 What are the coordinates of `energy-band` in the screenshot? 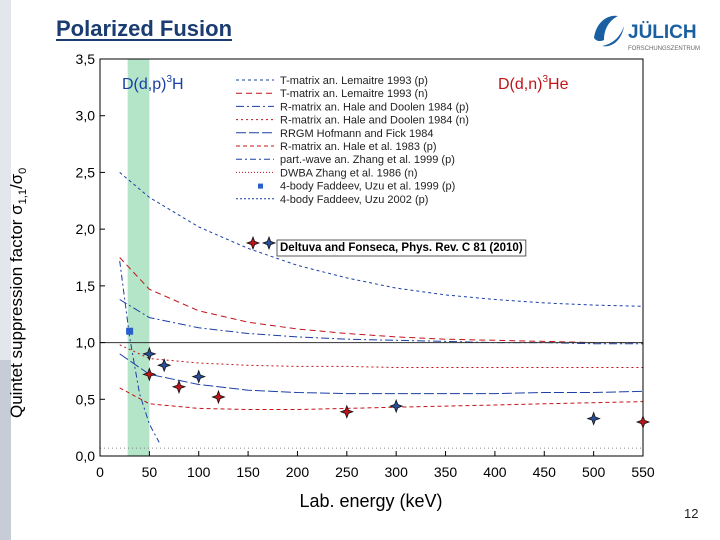 It's located at (138, 257).